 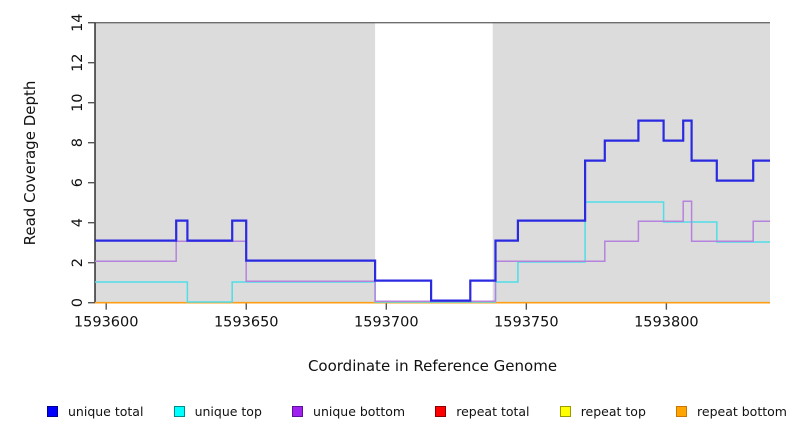 What do you see at coordinates (30, 163) in the screenshot?
I see `y-axis-title: Read Coverage Depth` at bounding box center [30, 163].